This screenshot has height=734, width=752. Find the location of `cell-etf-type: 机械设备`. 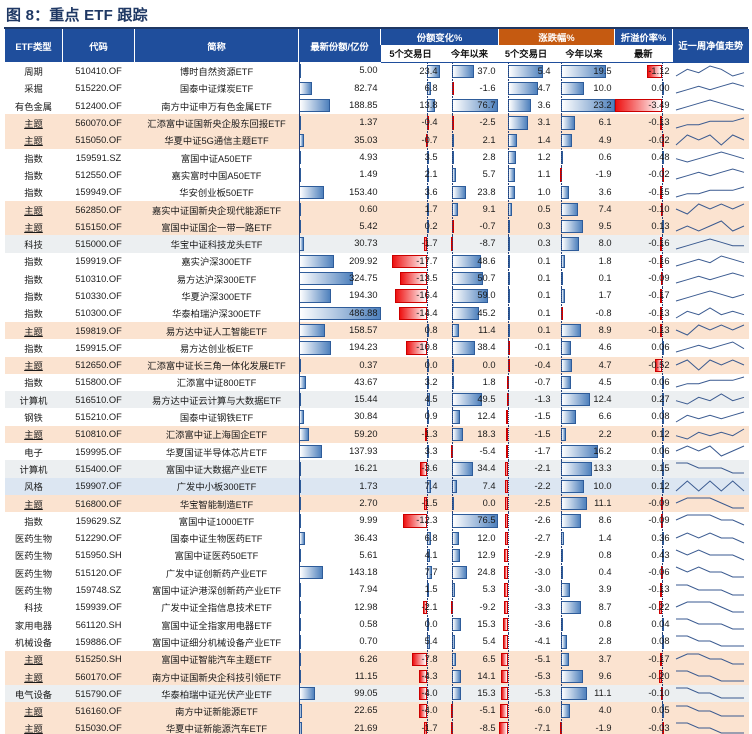

cell-etf-type: 机械设备 is located at coordinates (34, 641).